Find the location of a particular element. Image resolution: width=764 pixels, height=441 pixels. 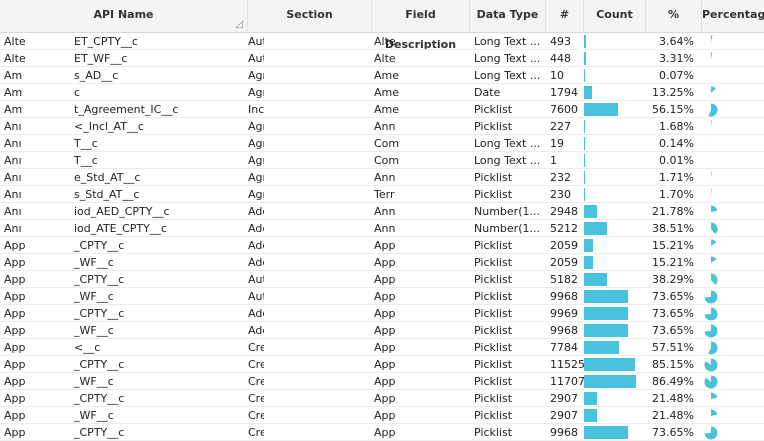

count-header-label: Count is located at coordinates (614, 14).